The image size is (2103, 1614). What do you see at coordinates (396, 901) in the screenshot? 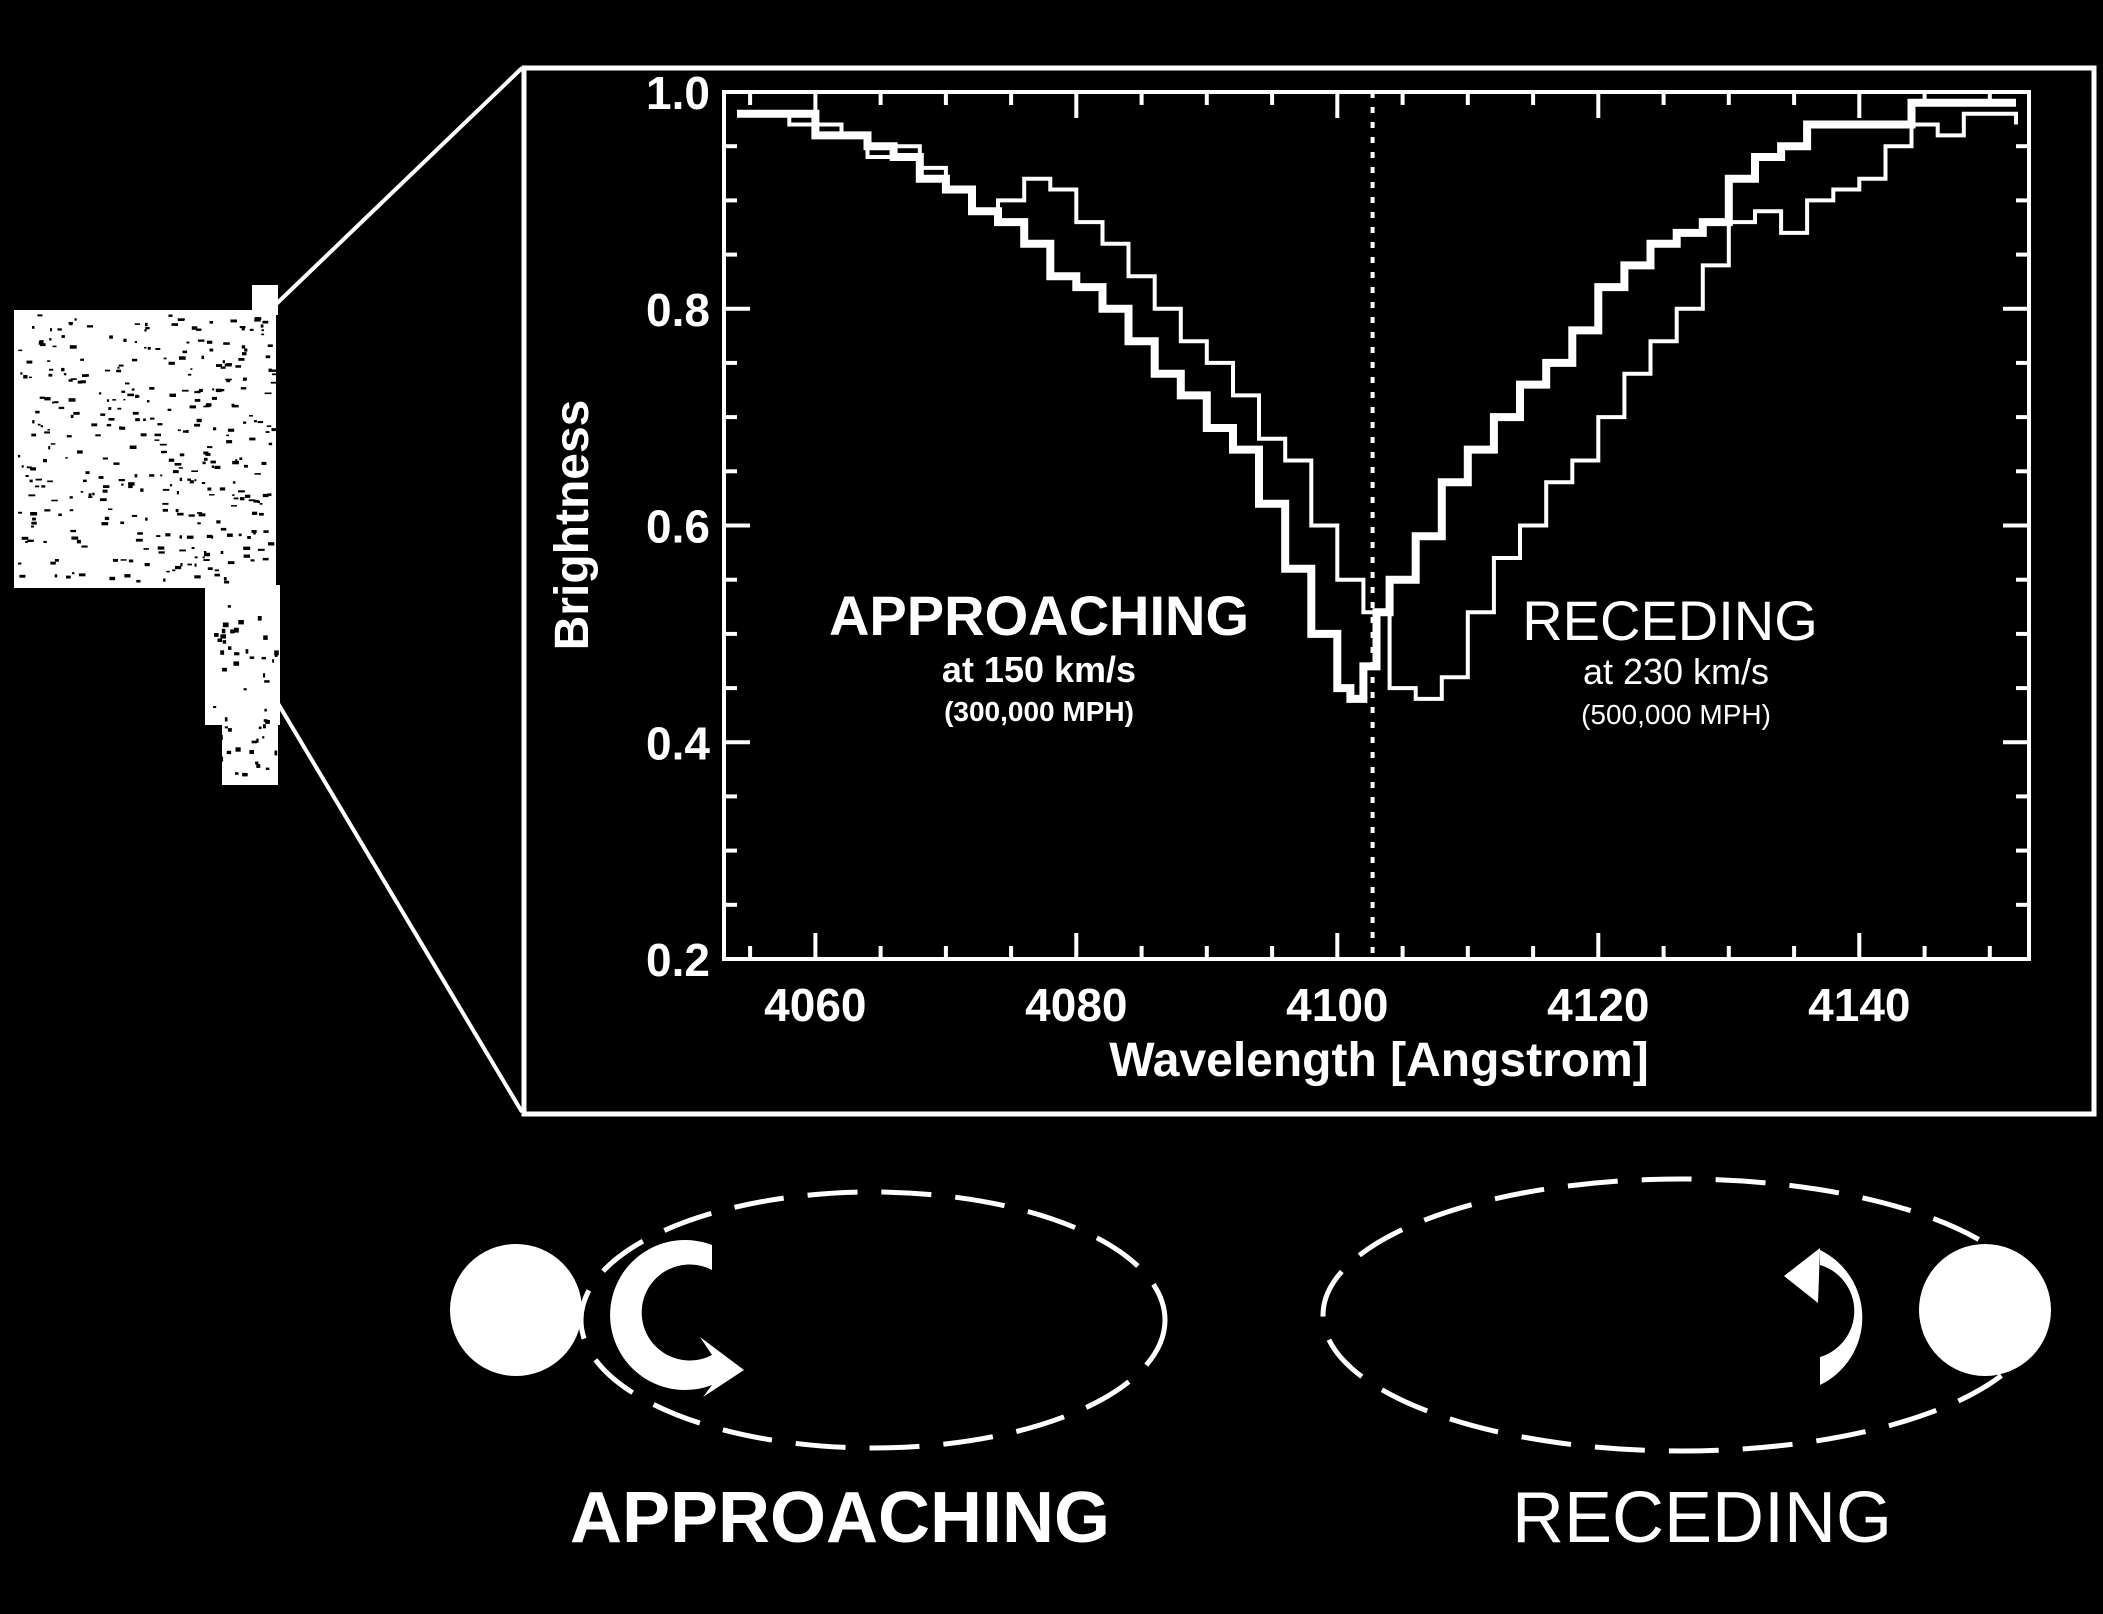
I see `zoom-line-bottom` at bounding box center [396, 901].